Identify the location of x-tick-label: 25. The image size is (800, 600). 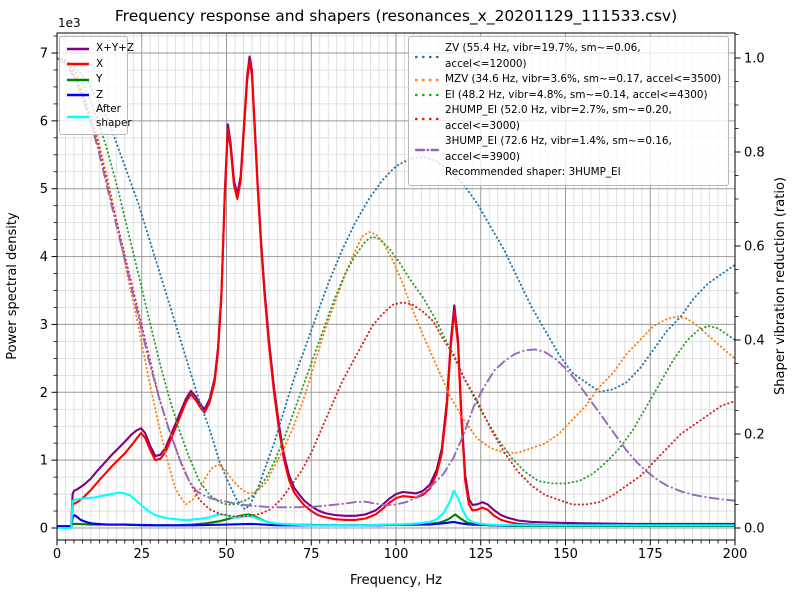
(141, 554).